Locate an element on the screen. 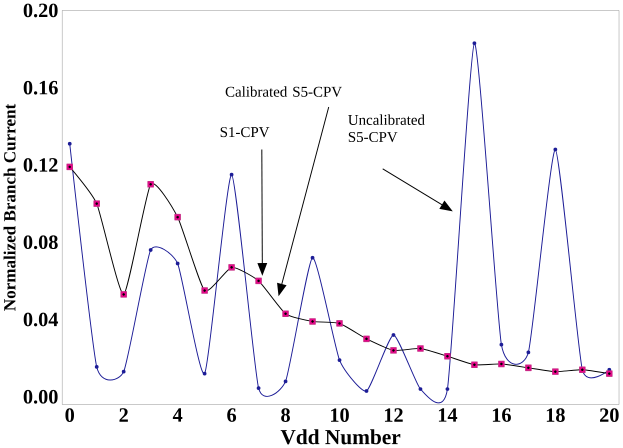  x-tick-label: 12 is located at coordinates (393, 415).